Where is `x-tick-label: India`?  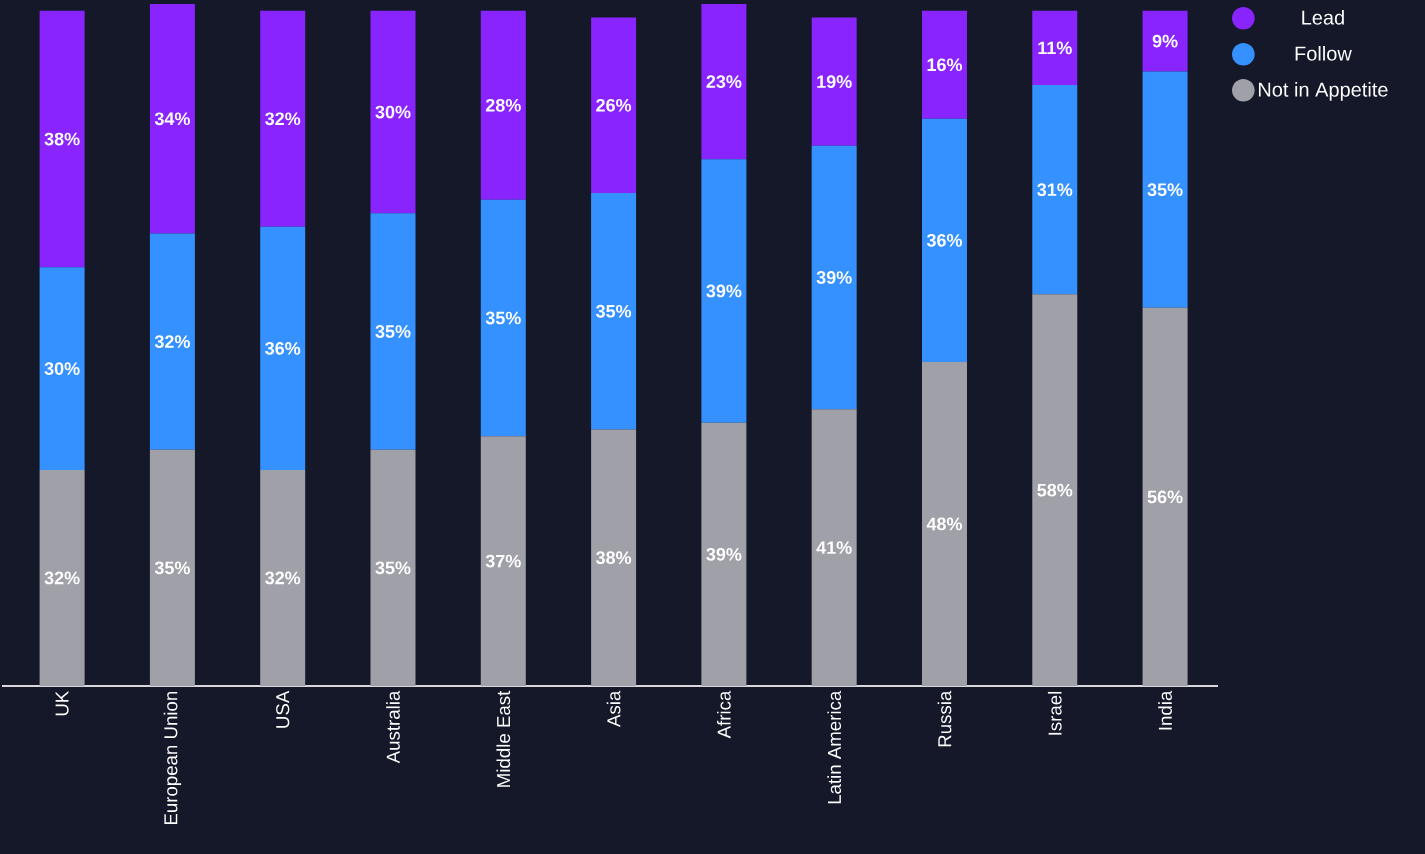 x-tick-label: India is located at coordinates (1165, 710).